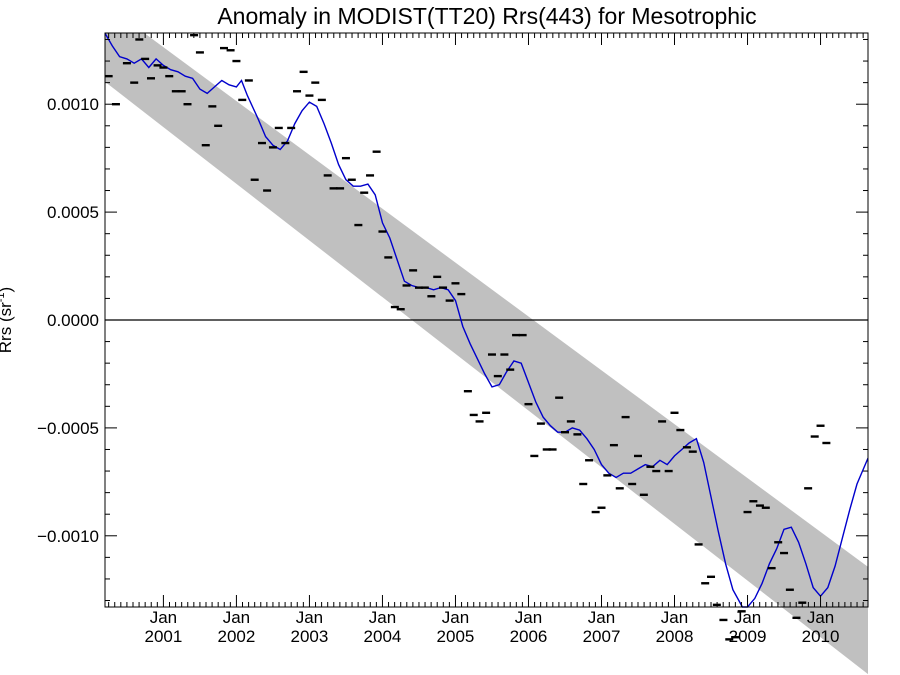 The image size is (900, 675). What do you see at coordinates (7, 290) in the screenshot?
I see `y-axis-title-close: )` at bounding box center [7, 290].